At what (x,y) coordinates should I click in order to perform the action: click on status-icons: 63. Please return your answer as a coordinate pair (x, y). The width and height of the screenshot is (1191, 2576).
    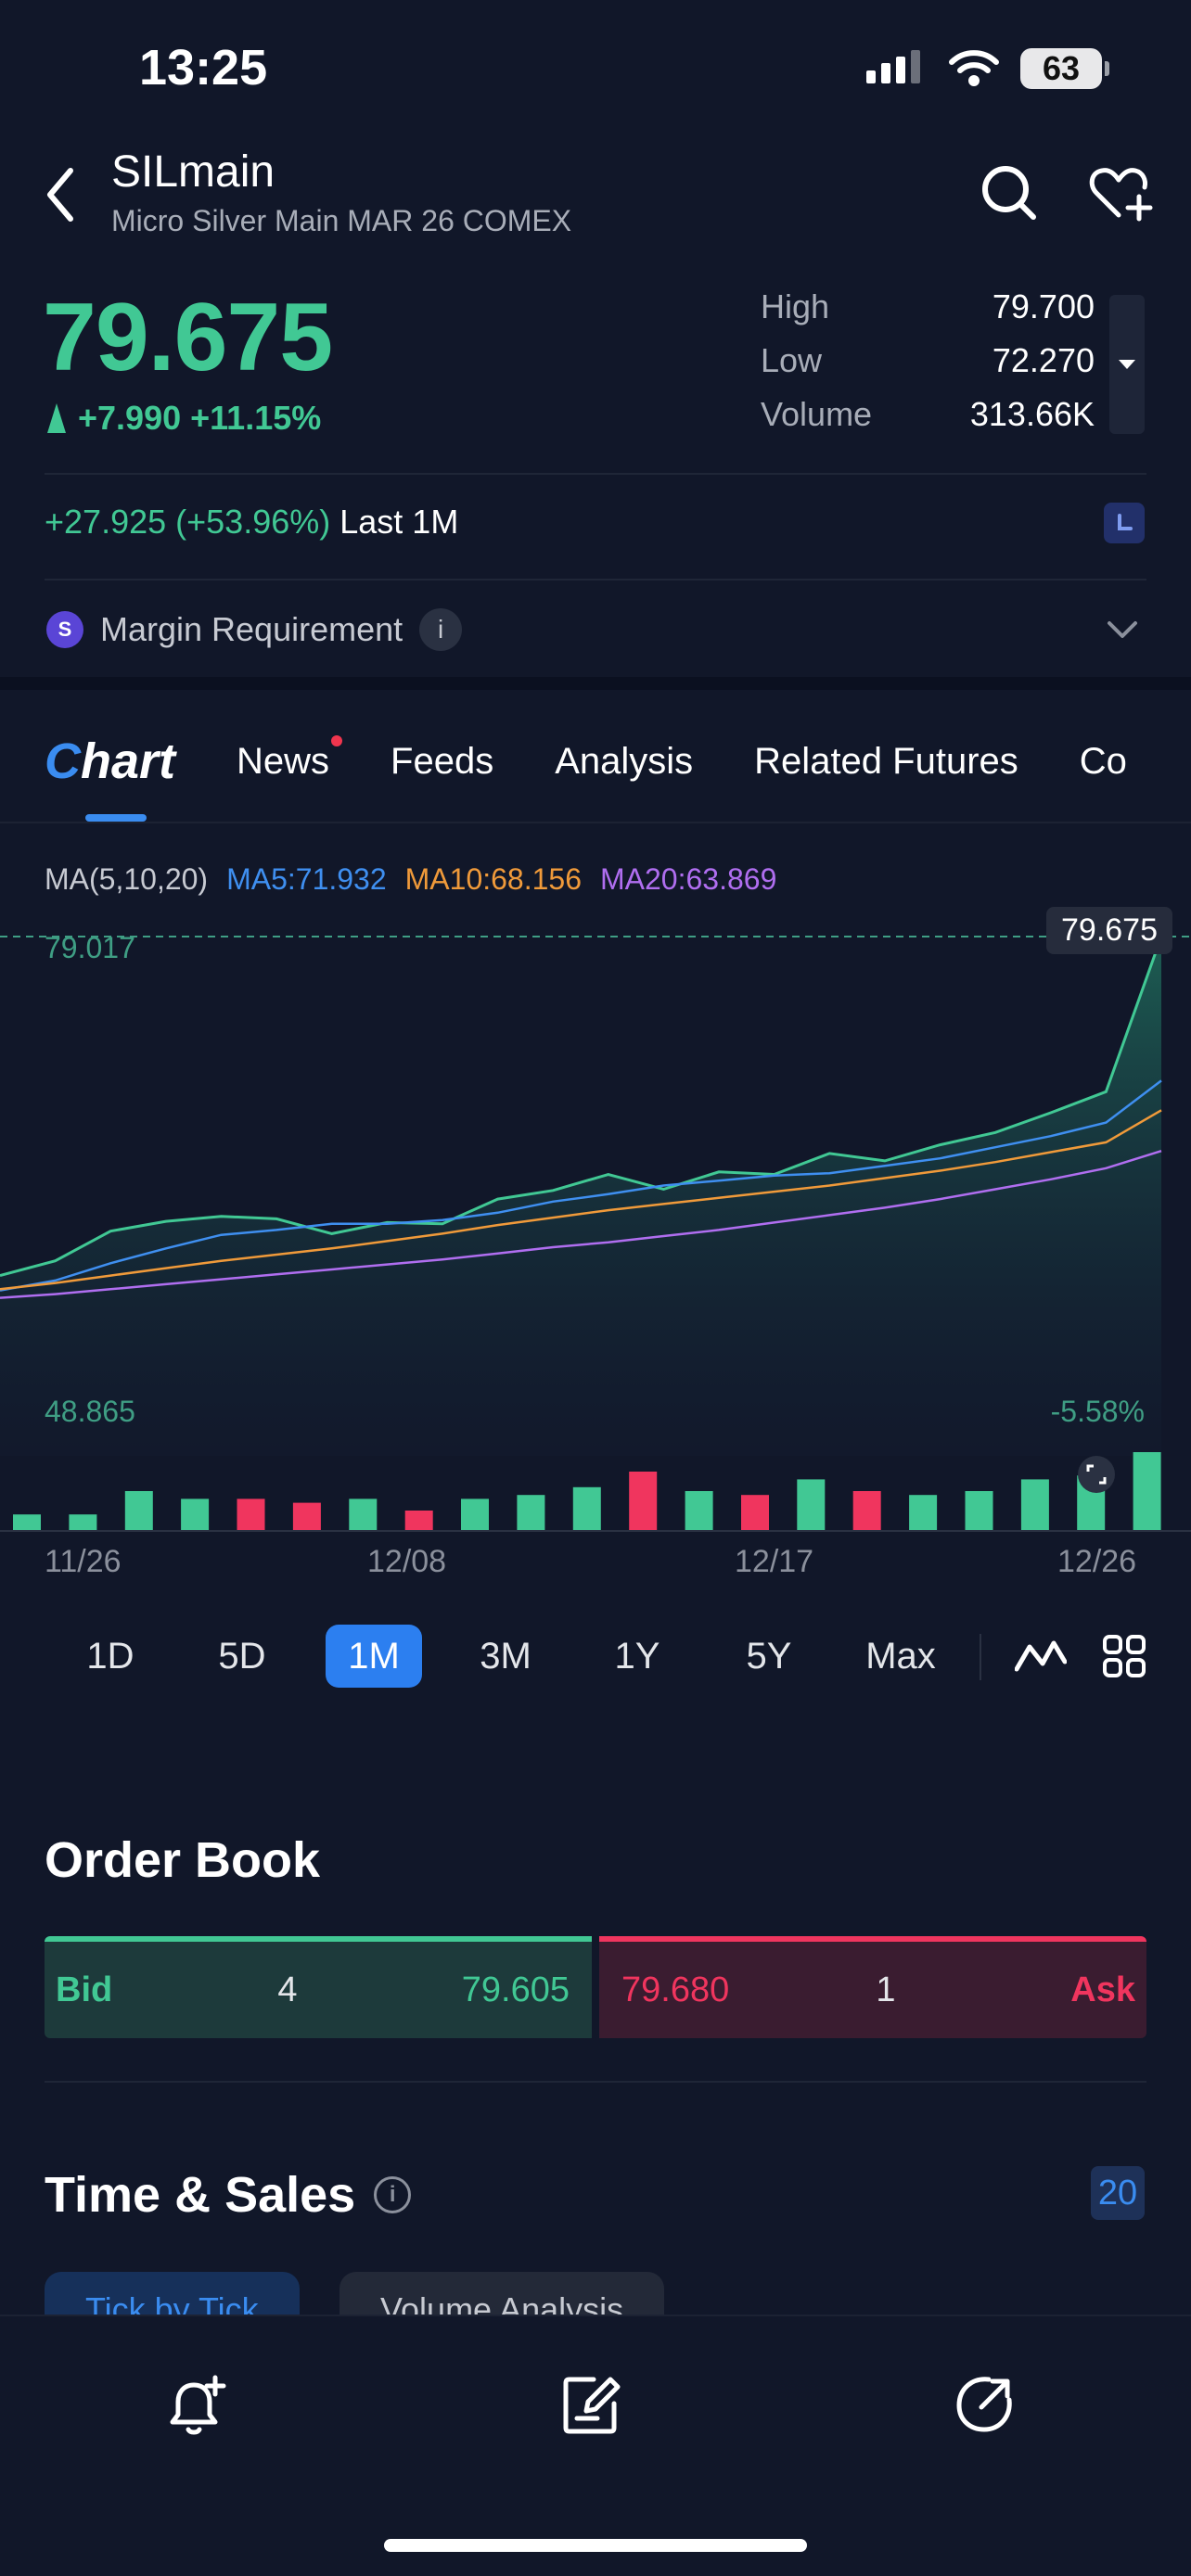
    Looking at the image, I should click on (988, 68).